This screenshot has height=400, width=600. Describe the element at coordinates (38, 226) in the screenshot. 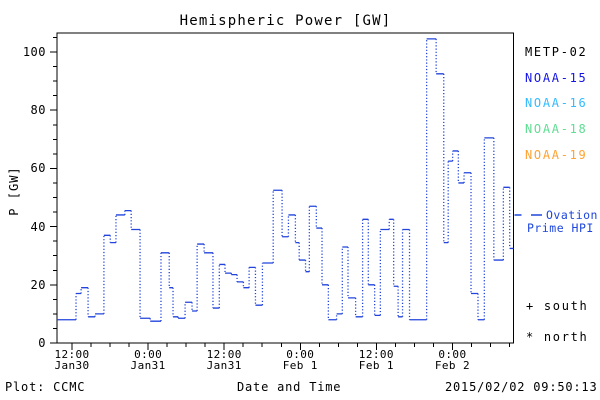

I see `y-tick-label-40: 40` at that location.